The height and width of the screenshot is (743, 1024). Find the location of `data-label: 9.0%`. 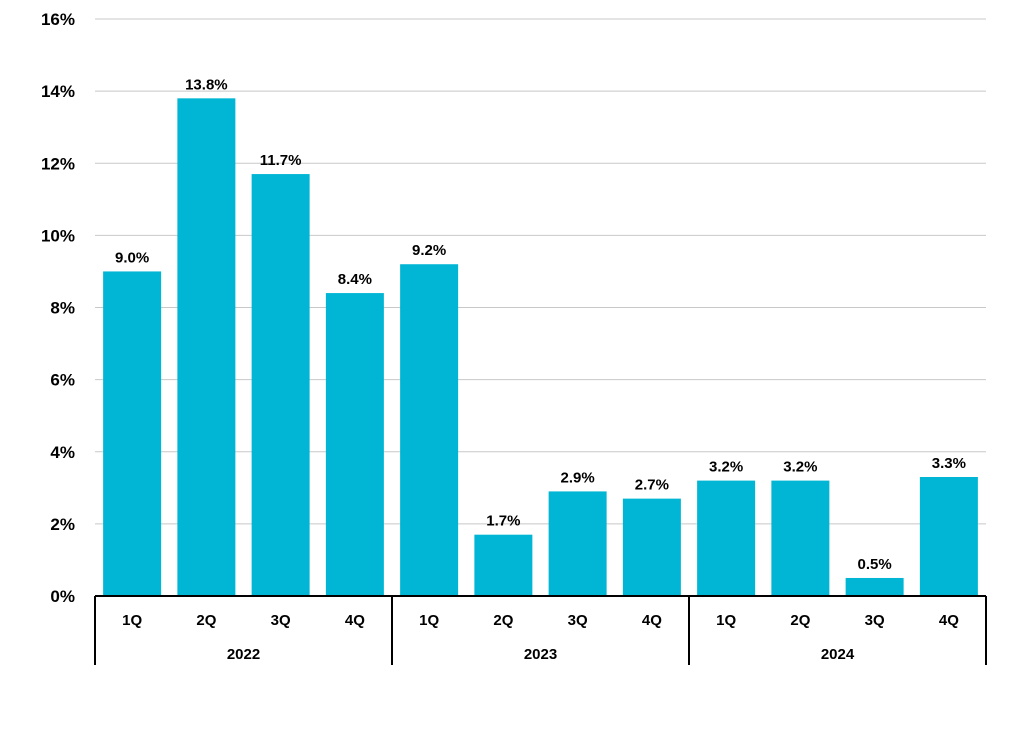

data-label: 9.0% is located at coordinates (132, 257).